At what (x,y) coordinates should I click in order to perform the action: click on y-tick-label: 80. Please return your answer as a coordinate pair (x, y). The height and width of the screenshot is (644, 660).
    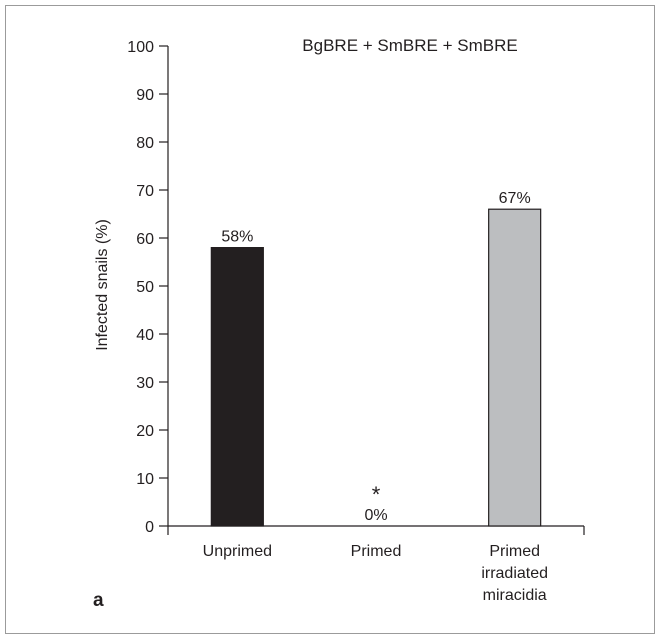
    Looking at the image, I should click on (145, 143).